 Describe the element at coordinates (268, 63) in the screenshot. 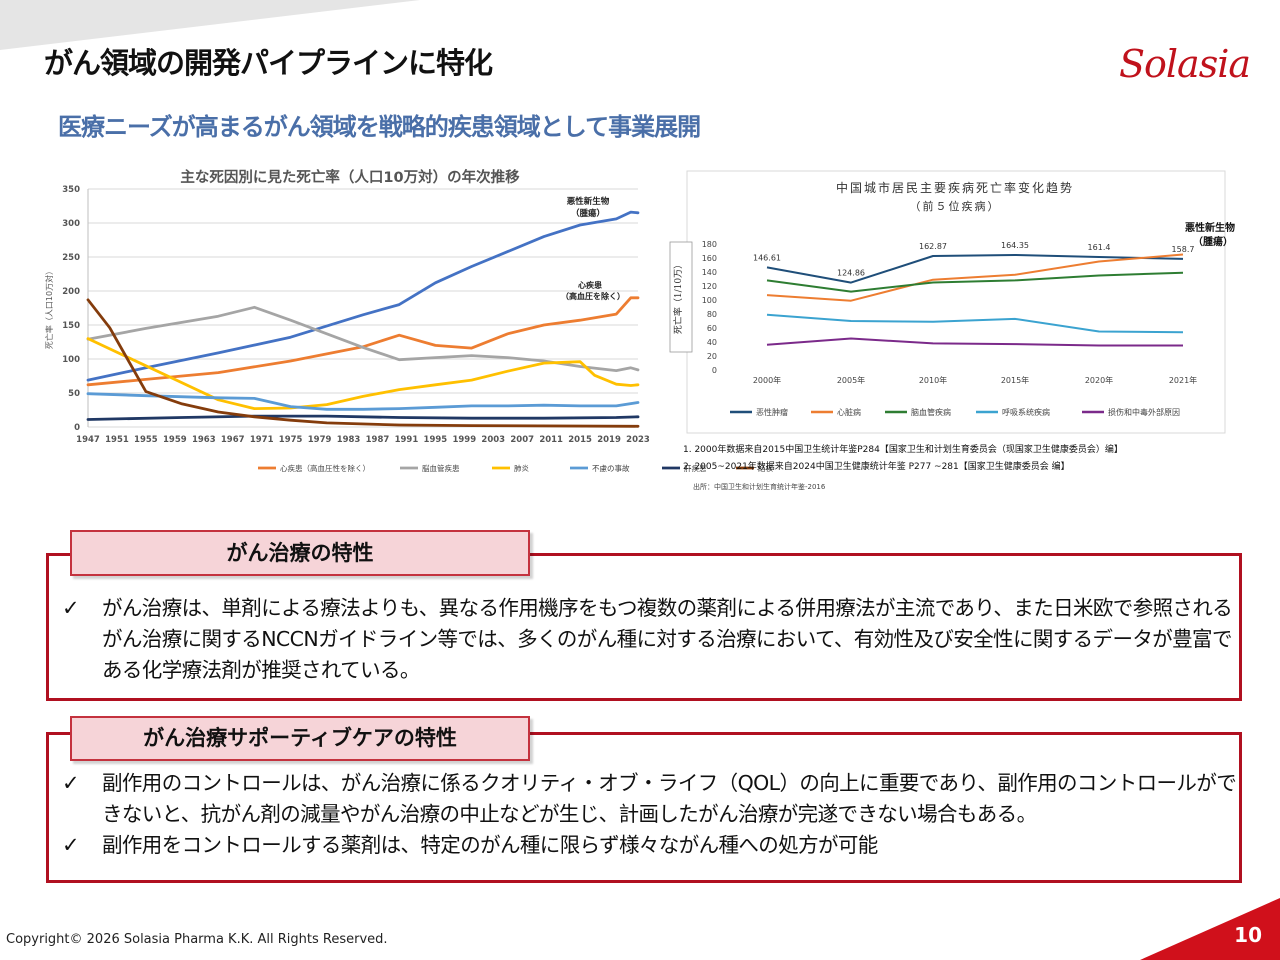

I see `page-title: がん領域の開発パイプラインに特化` at that location.